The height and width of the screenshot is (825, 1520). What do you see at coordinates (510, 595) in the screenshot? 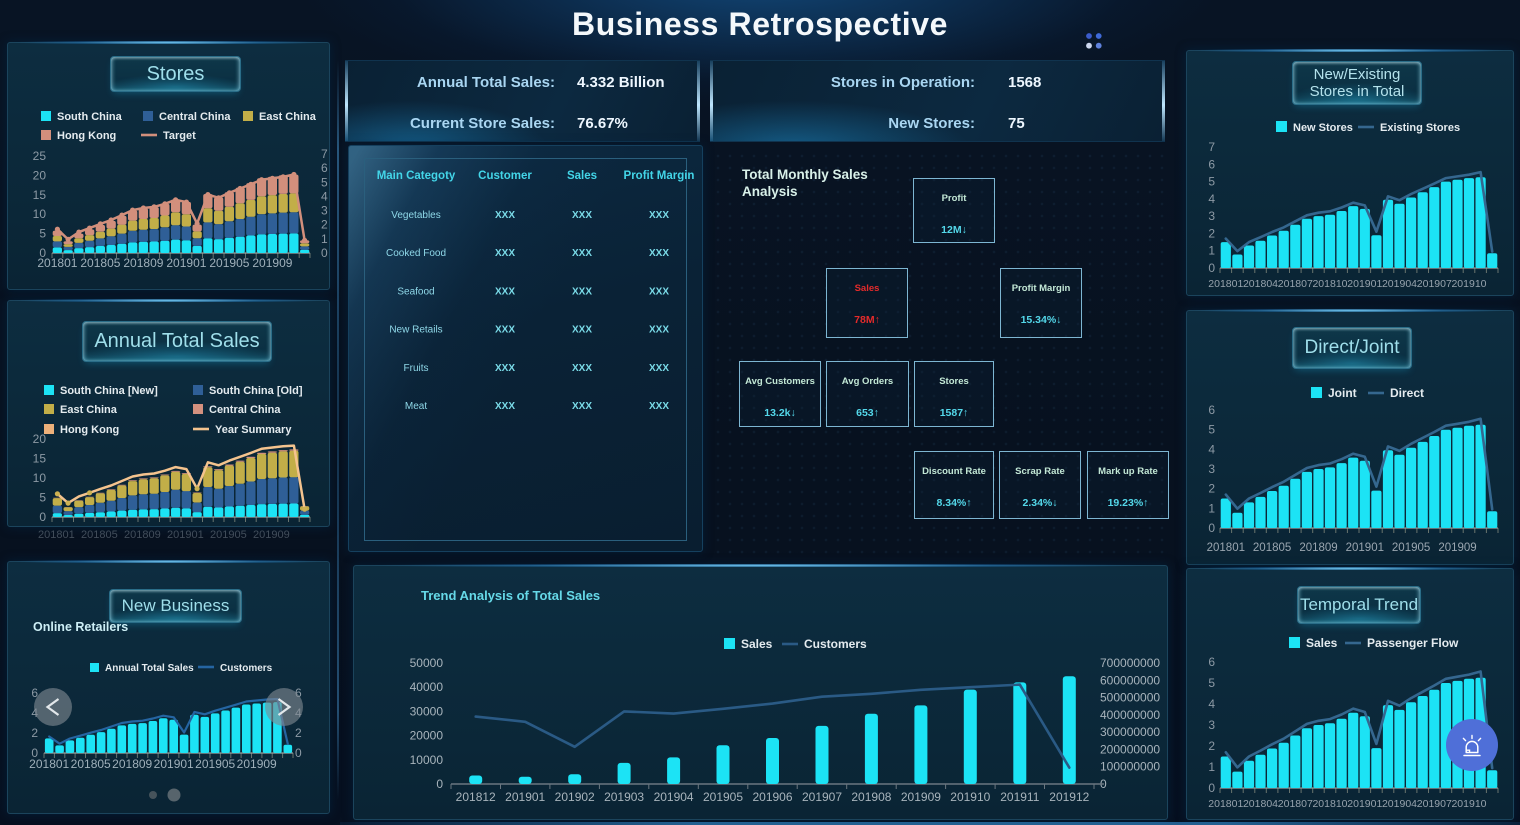
I see `svg-text: Trend Analysis of Total Sales` at bounding box center [510, 595].